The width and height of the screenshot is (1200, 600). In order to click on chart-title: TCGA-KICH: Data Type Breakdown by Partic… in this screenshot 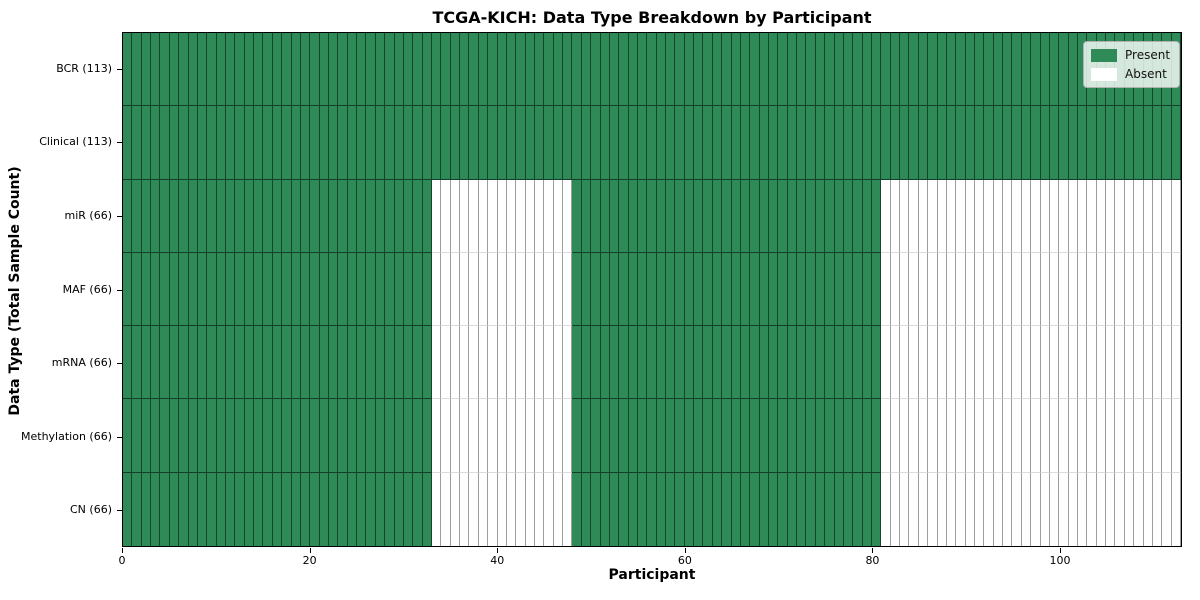, I will do `click(652, 17)`.